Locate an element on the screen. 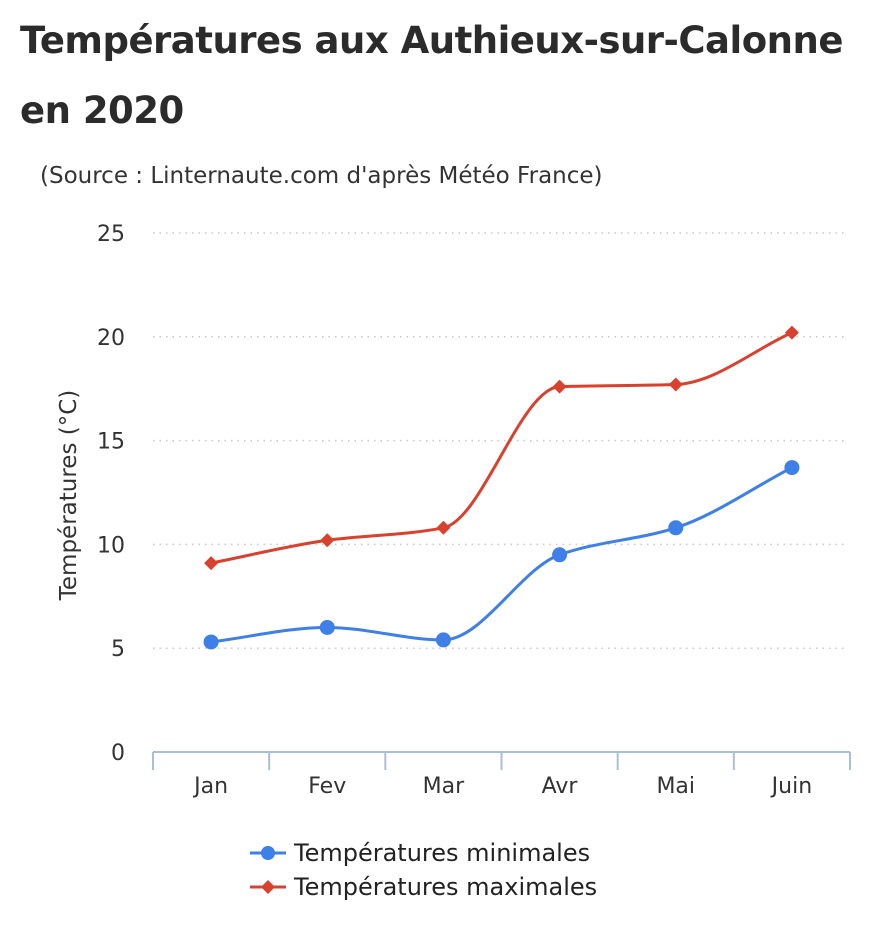 The image size is (888, 928). y-tick-label: 5 is located at coordinates (118, 649).